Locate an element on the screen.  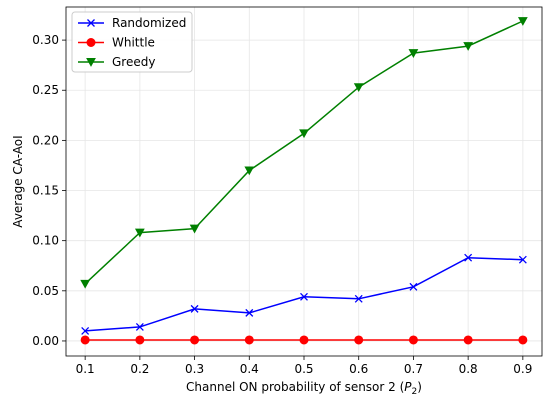
x-label-symbol: P is located at coordinates (408, 387).